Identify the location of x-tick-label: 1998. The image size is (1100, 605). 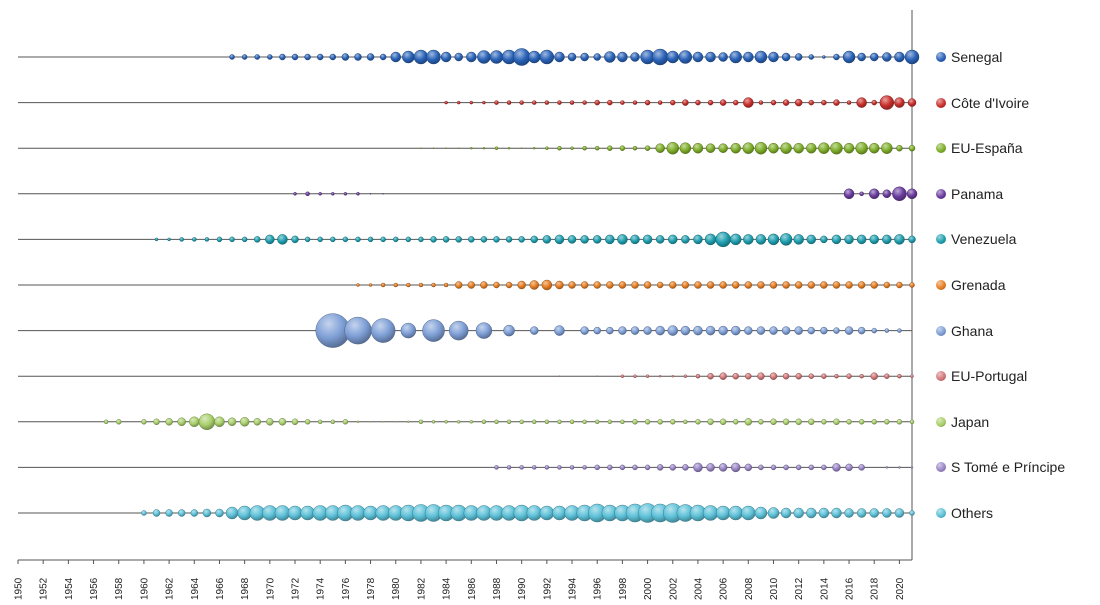
(623, 588).